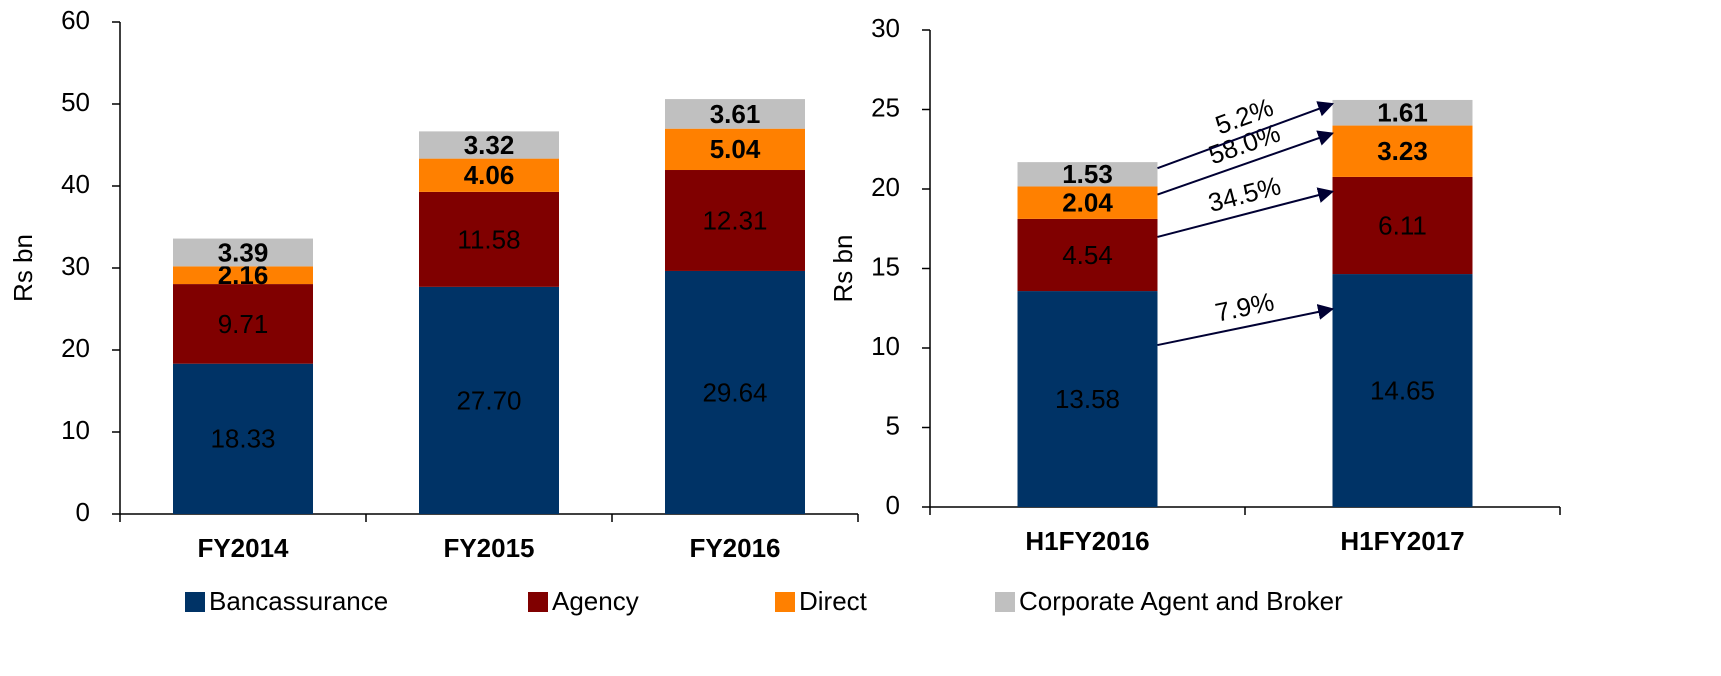 The height and width of the screenshot is (676, 1721). I want to click on value-label: 3.39, so click(243, 252).